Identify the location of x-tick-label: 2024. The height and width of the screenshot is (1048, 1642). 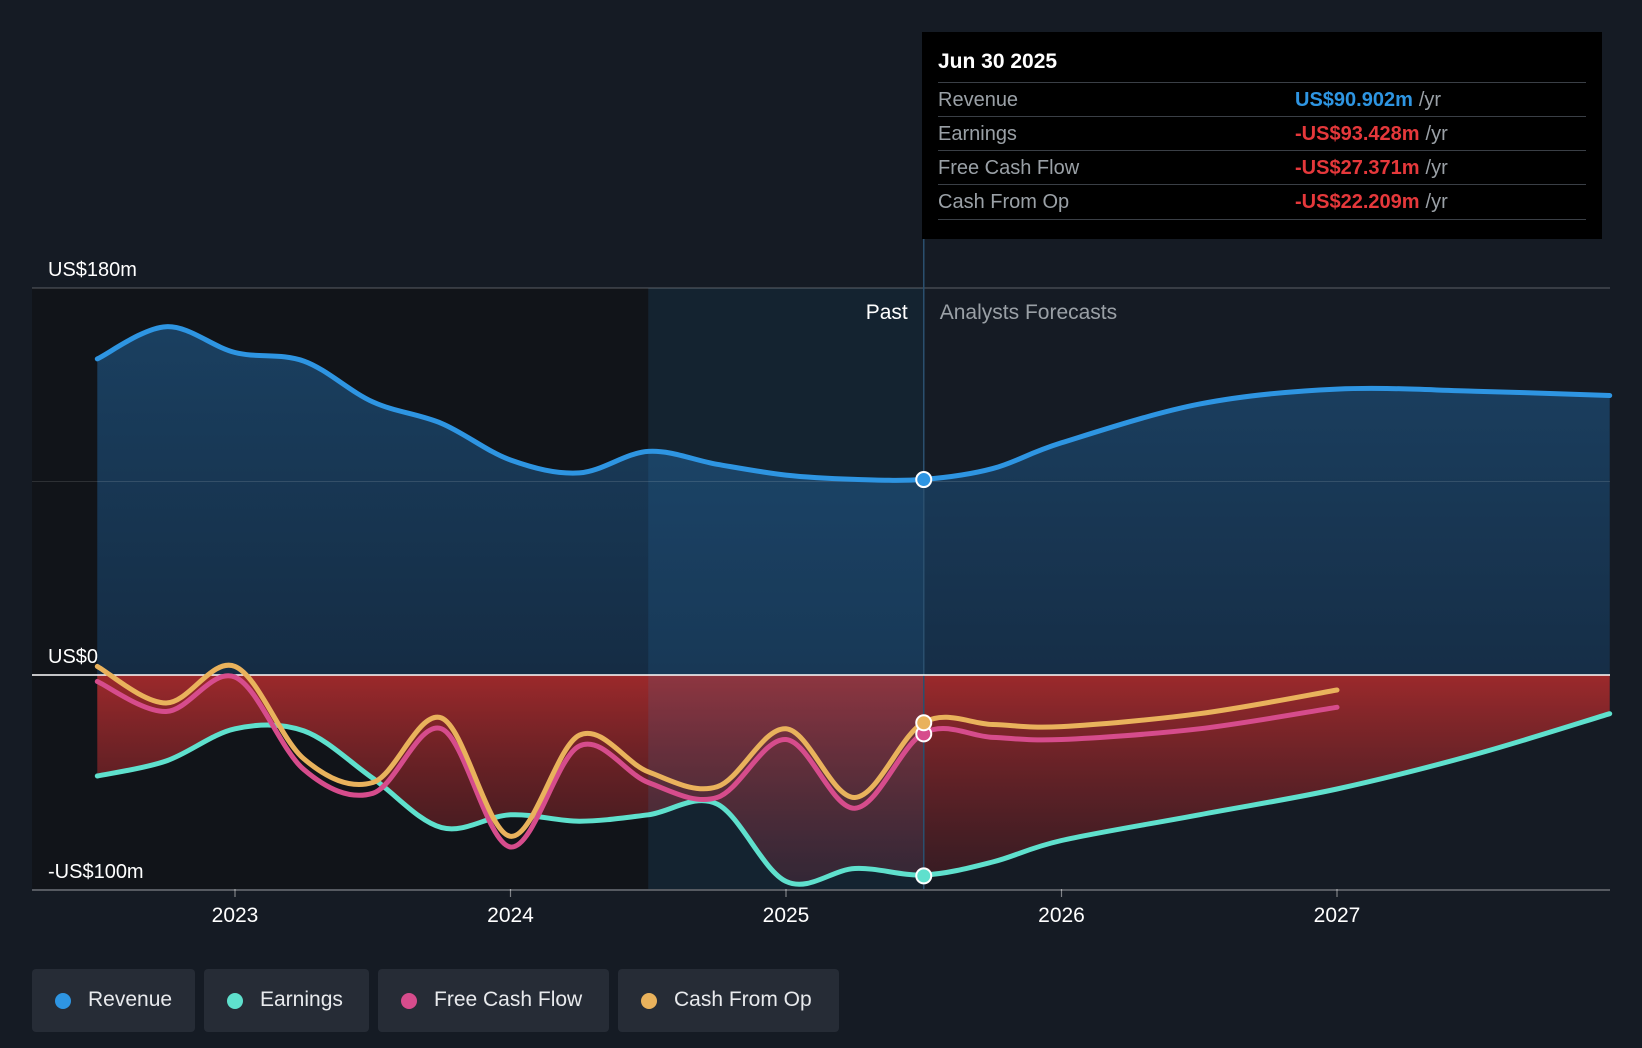
(510, 915).